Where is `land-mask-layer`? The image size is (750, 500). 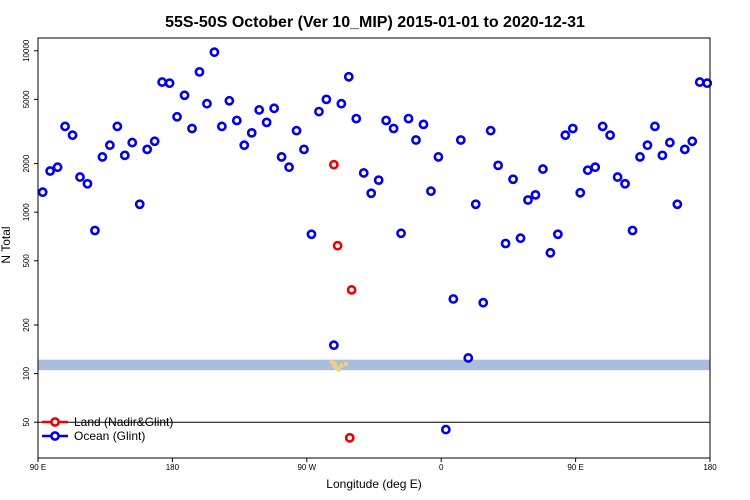 land-mask-layer is located at coordinates (339, 365).